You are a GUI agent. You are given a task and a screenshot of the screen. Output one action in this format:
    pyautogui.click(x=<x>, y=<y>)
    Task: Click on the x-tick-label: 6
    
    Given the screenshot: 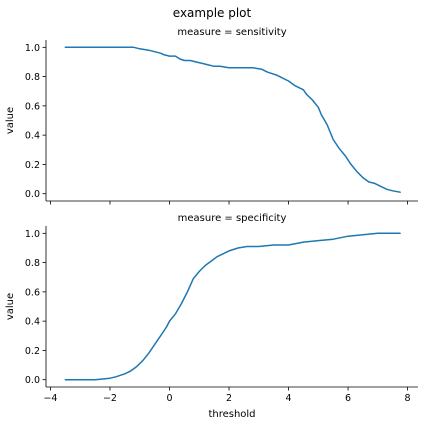 What is the action you would take?
    pyautogui.click(x=348, y=398)
    